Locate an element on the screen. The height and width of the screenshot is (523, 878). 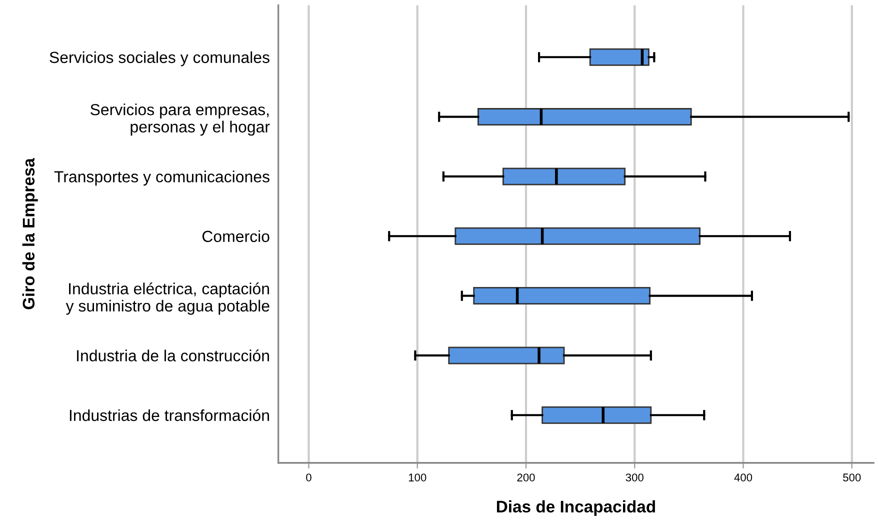
y-tick-label: Industrias de transformación is located at coordinates (169, 415).